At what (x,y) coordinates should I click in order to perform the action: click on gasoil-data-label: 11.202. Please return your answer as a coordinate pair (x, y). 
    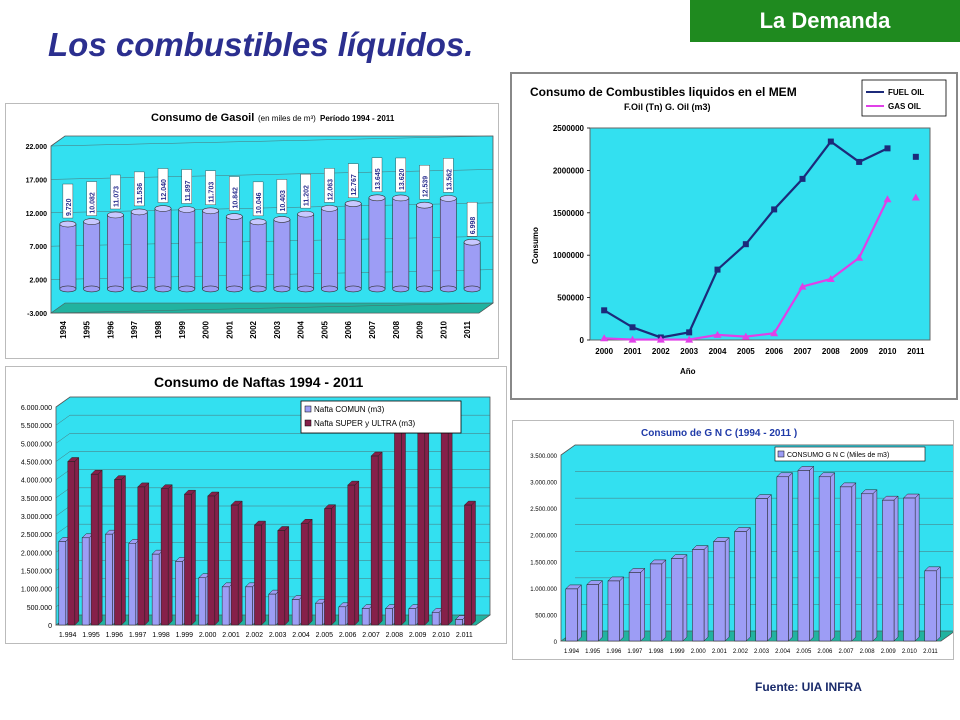
    Looking at the image, I should click on (307, 195).